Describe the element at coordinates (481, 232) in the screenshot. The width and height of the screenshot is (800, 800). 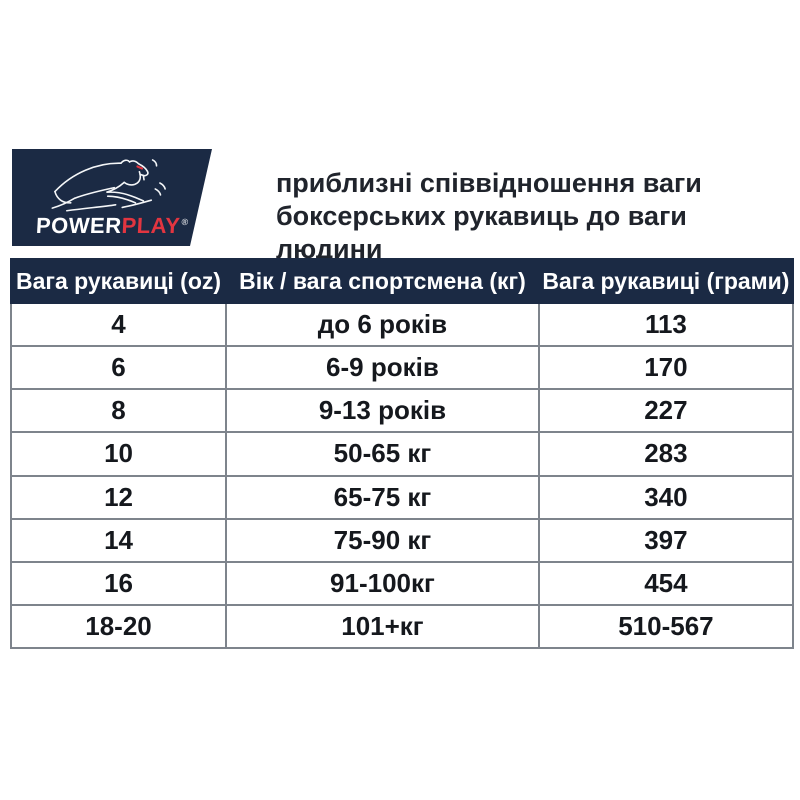
I see `title-line-2: боксерських рукавиць до ваги людини` at that location.